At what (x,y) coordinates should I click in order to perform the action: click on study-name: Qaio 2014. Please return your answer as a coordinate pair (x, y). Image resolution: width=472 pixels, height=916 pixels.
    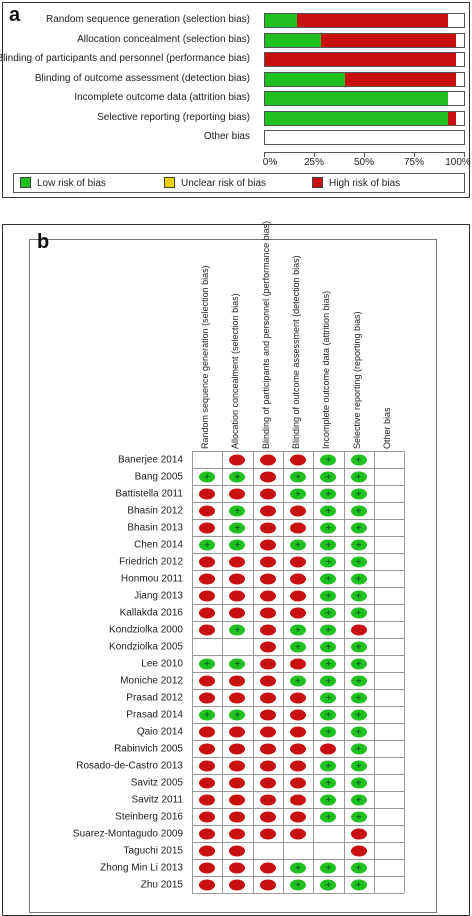
    Looking at the image, I should click on (159, 731).